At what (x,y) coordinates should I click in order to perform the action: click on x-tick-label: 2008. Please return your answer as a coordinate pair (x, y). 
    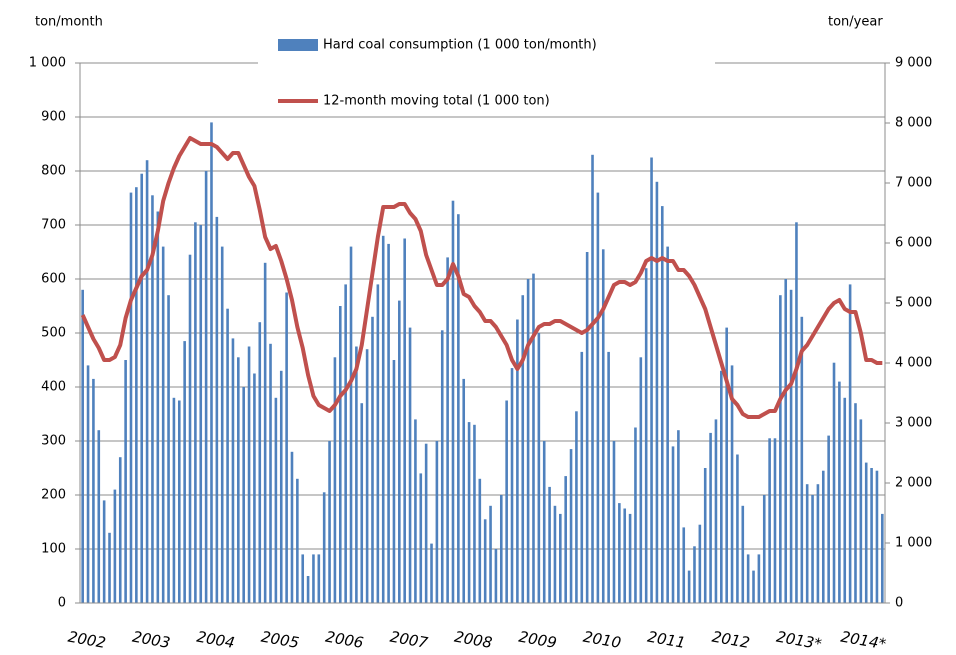
    Looking at the image, I should click on (473, 640).